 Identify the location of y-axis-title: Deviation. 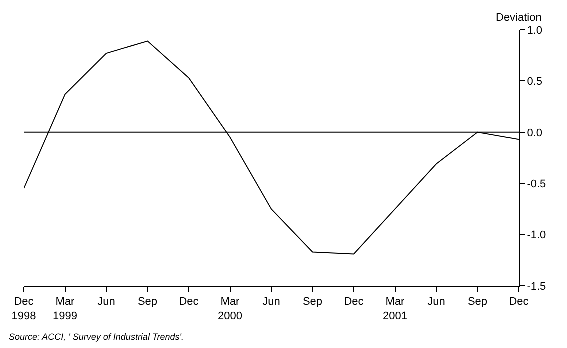
(519, 18).